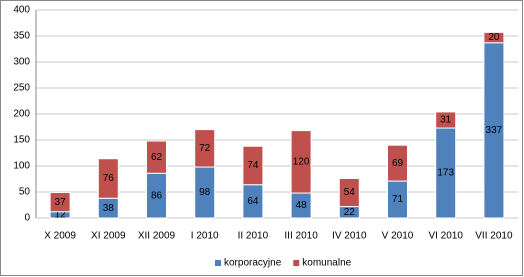 The image size is (524, 277). What do you see at coordinates (326, 263) in the screenshot?
I see `legend-label: komunalne` at bounding box center [326, 263].